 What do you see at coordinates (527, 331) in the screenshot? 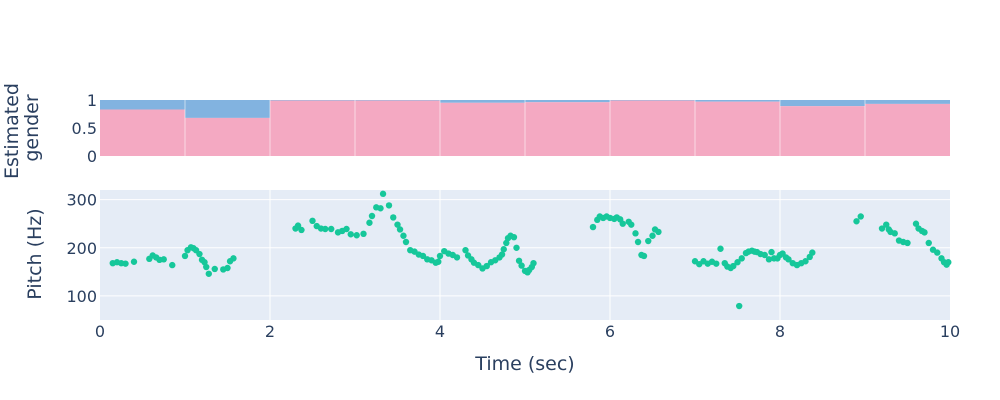
I see `pitch-x-ticks: 0 2 4 6 8 10` at bounding box center [527, 331].